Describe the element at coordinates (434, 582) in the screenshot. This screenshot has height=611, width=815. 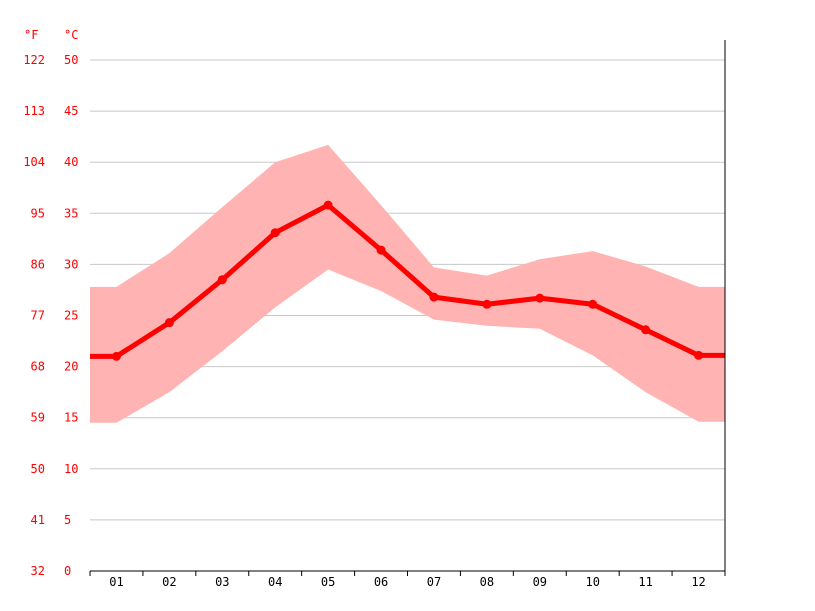
I see `month-tick-label: 07` at that location.